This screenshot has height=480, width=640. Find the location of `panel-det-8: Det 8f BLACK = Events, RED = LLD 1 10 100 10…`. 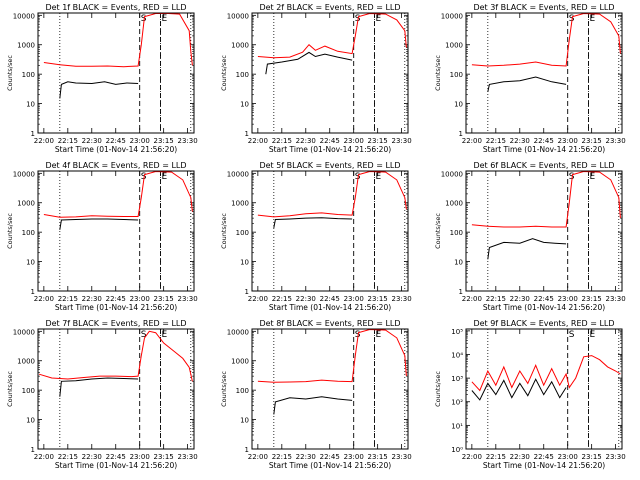

panel-det-8: Det 8f BLACK = Events, RED = LLD 1 10 100 10… is located at coordinates (316, 394).